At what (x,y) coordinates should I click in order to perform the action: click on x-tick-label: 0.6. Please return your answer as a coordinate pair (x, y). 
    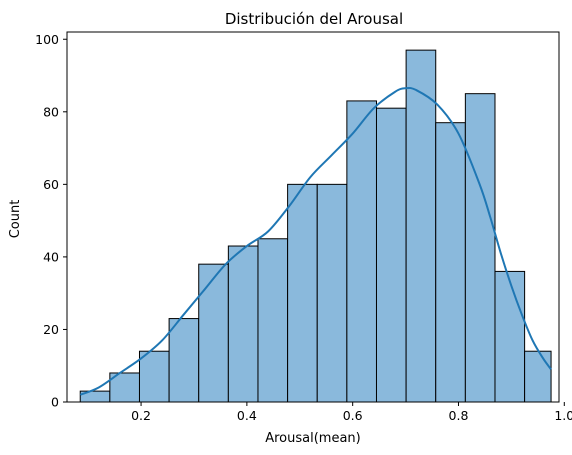
    Looking at the image, I should click on (353, 415).